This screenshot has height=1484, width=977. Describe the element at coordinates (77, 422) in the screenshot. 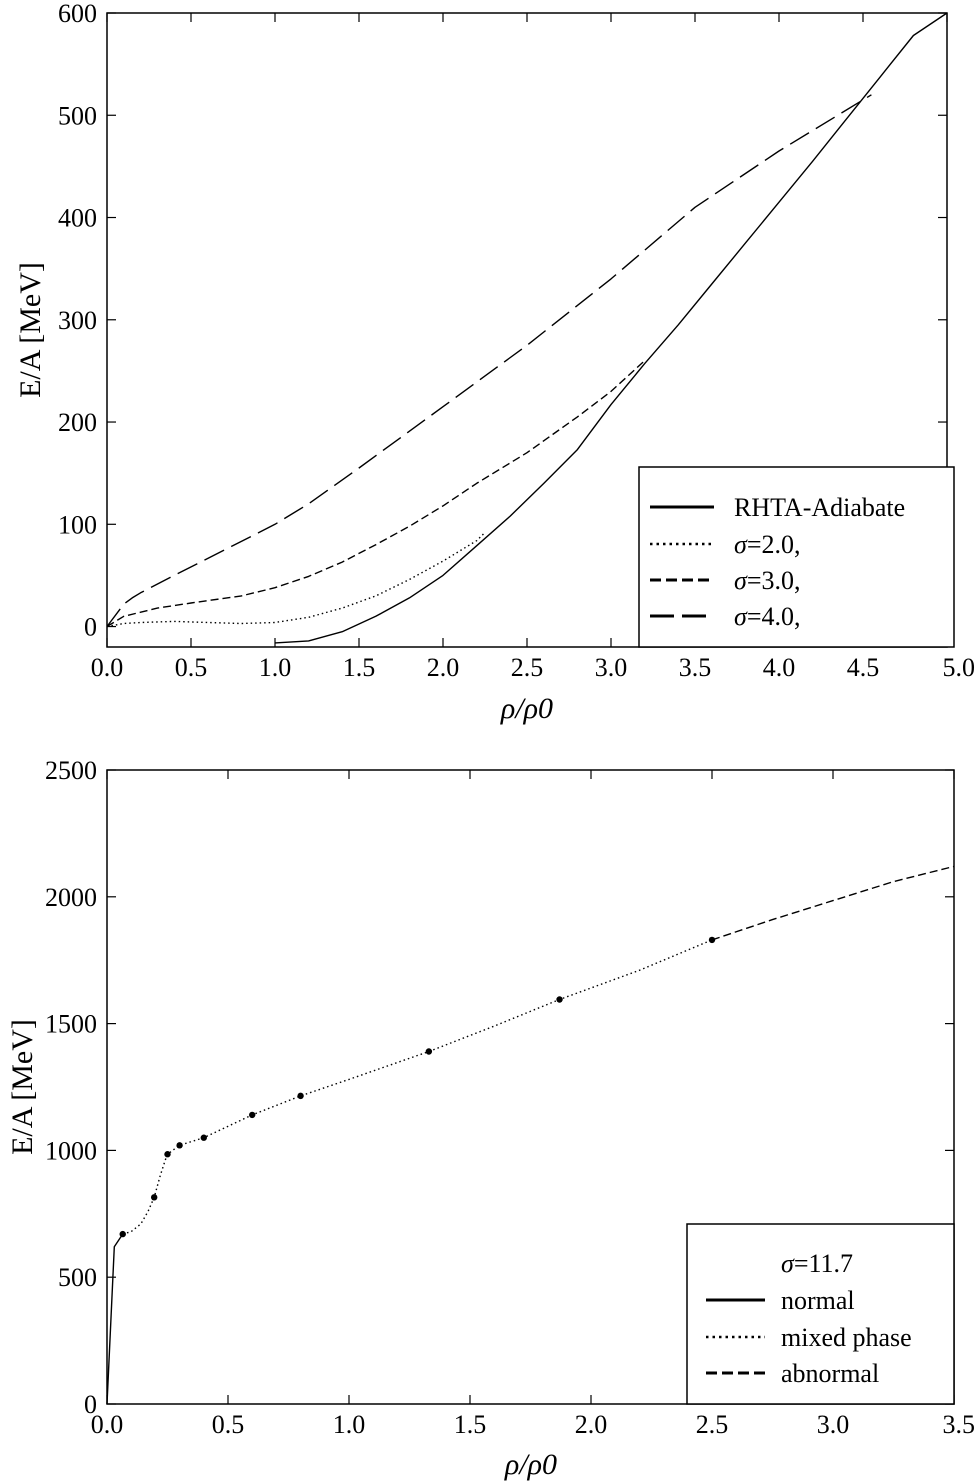

I see `top-y-tick-label: 200` at that location.